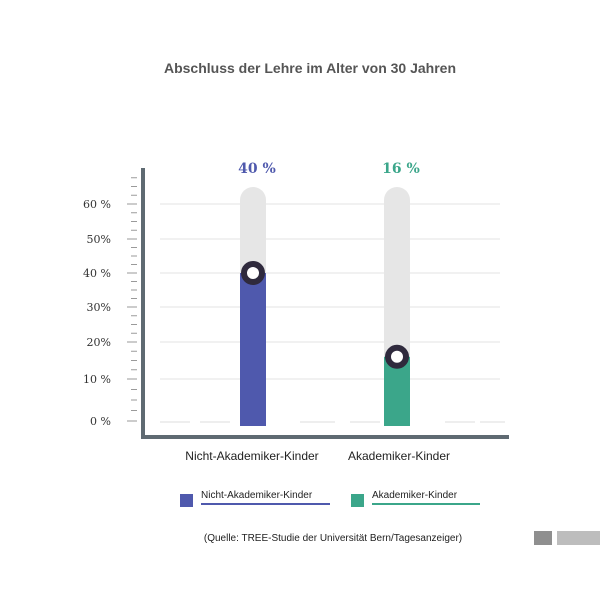 Image resolution: width=600 pixels, height=600 pixels. I want to click on x-tick-label: Akademiker-Kinder, so click(399, 456).